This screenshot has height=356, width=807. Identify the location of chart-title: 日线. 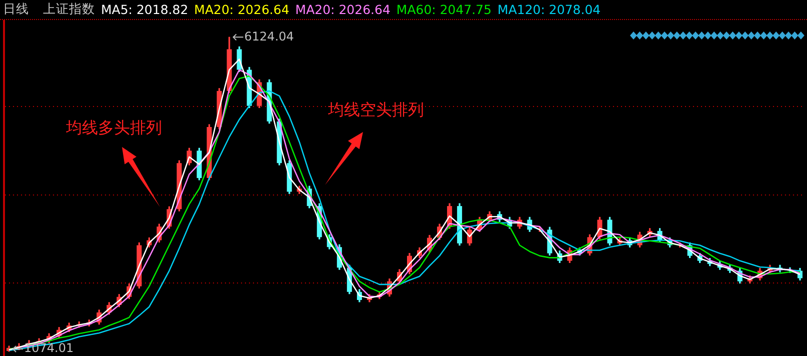
(16, 9).